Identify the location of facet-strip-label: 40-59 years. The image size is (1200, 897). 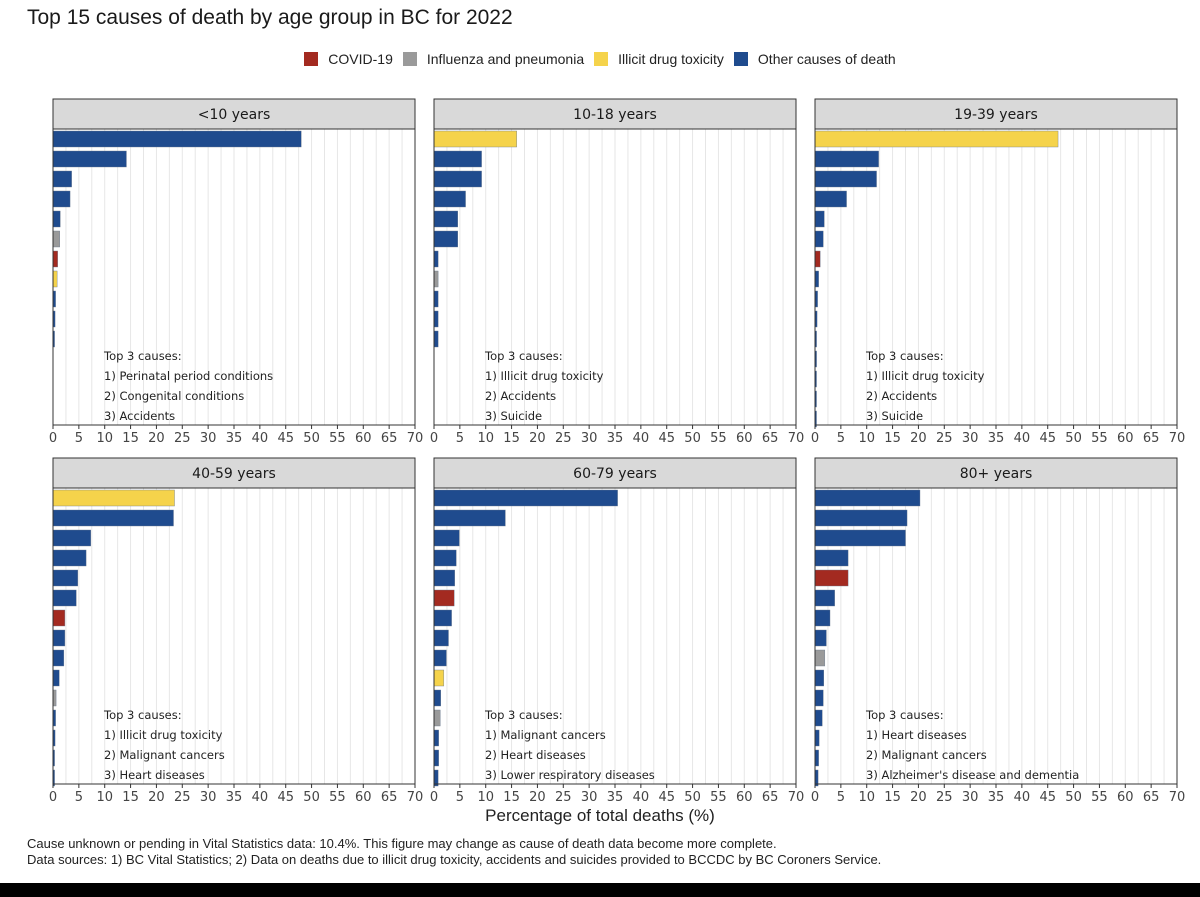
(234, 474).